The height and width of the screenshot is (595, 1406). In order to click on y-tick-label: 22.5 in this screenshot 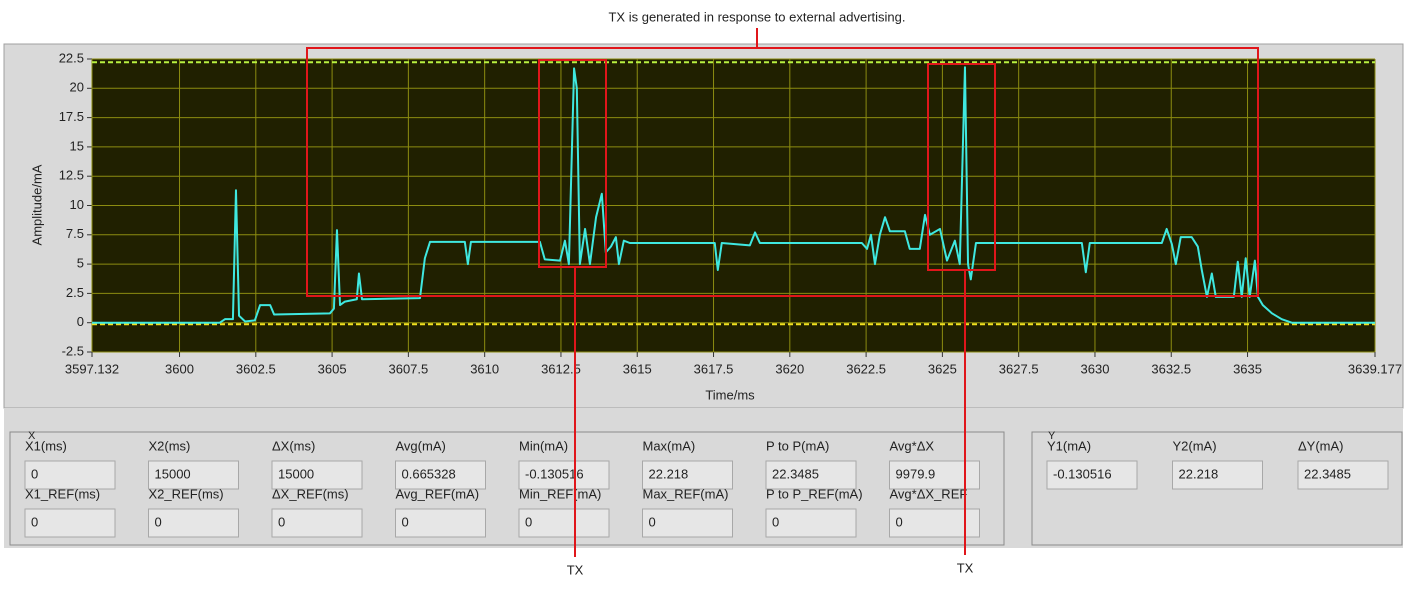, I will do `click(71, 57)`.